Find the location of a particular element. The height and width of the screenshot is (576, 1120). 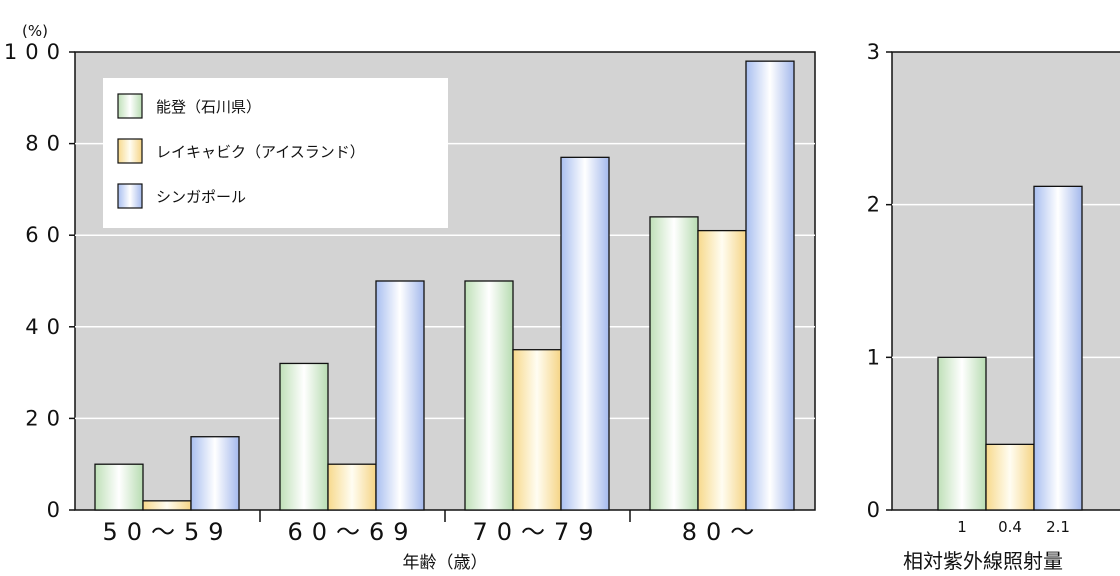

uv-y-tick-label: 3 is located at coordinates (873, 52).